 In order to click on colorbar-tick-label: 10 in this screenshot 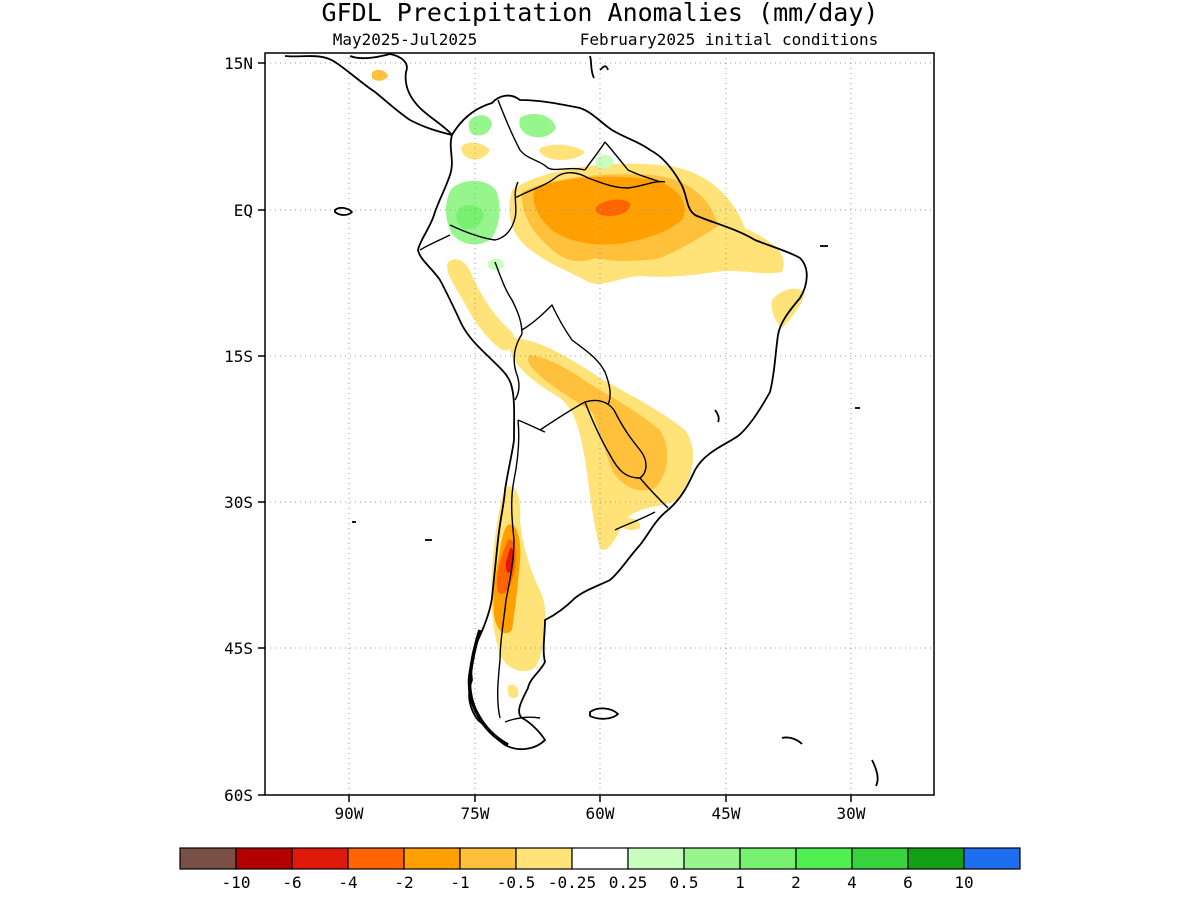, I will do `click(963, 882)`.